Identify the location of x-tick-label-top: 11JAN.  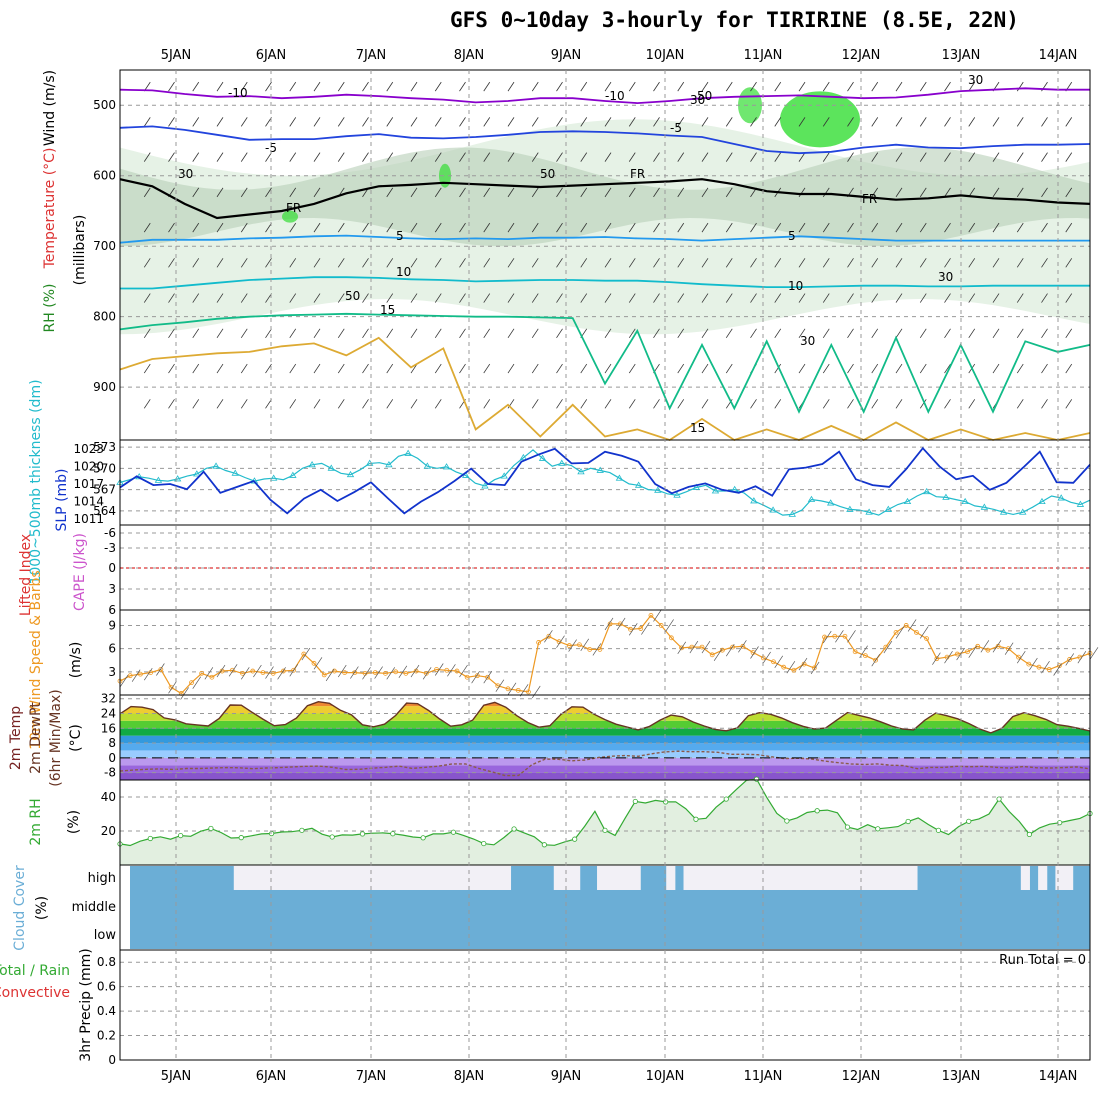
(763, 55).